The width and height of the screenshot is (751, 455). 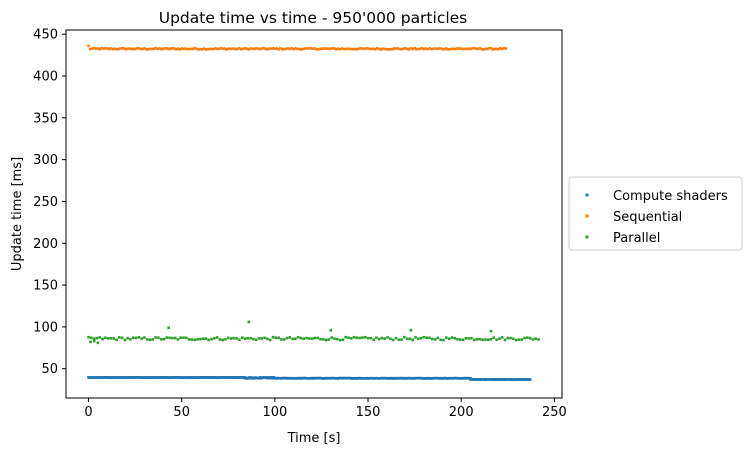 I want to click on x-tick-label: 150, so click(x=368, y=412).